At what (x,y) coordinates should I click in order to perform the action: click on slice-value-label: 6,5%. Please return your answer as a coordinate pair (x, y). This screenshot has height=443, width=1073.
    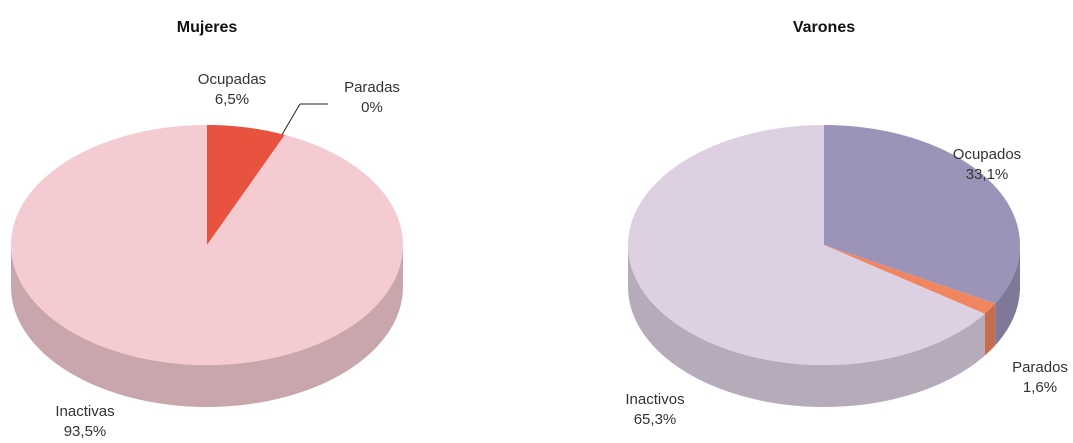
    Looking at the image, I should click on (232, 99).